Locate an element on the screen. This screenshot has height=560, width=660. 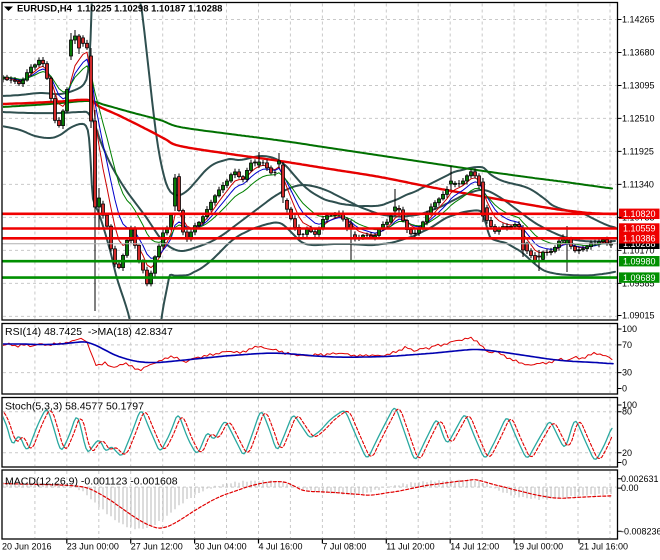
svg-text: 1.10288 is located at coordinates (639, 244).